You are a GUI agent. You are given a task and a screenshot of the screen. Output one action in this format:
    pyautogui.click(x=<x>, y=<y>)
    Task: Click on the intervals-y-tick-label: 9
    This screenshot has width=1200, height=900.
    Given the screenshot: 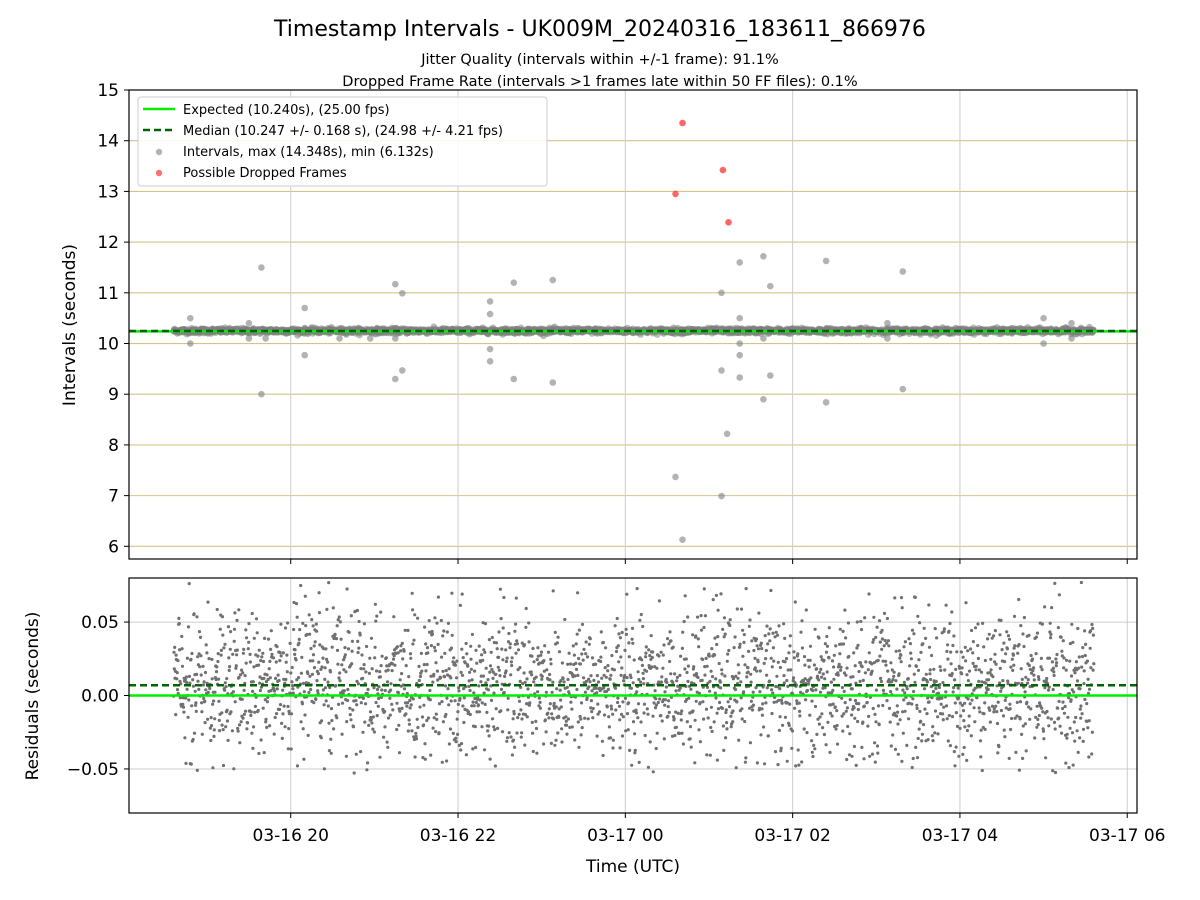 What is the action you would take?
    pyautogui.click(x=113, y=395)
    